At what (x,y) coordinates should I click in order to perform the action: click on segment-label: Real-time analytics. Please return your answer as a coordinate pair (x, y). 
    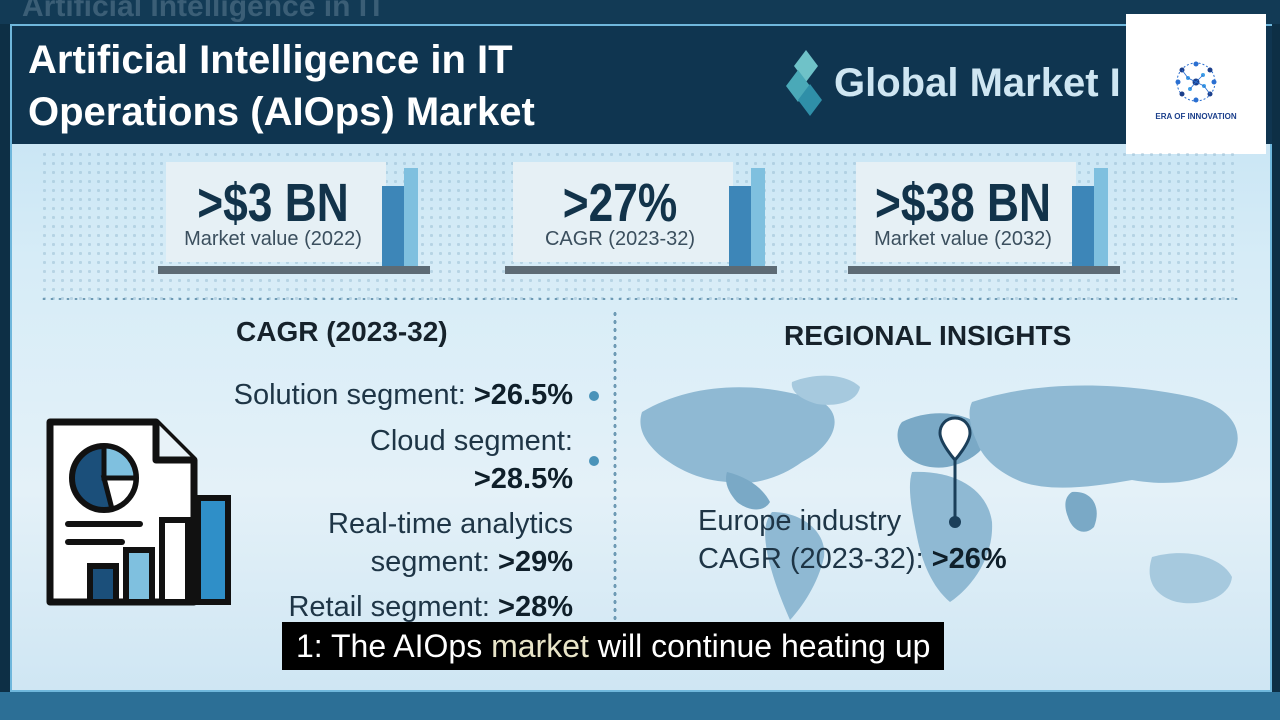
    Looking at the image, I should click on (450, 524).